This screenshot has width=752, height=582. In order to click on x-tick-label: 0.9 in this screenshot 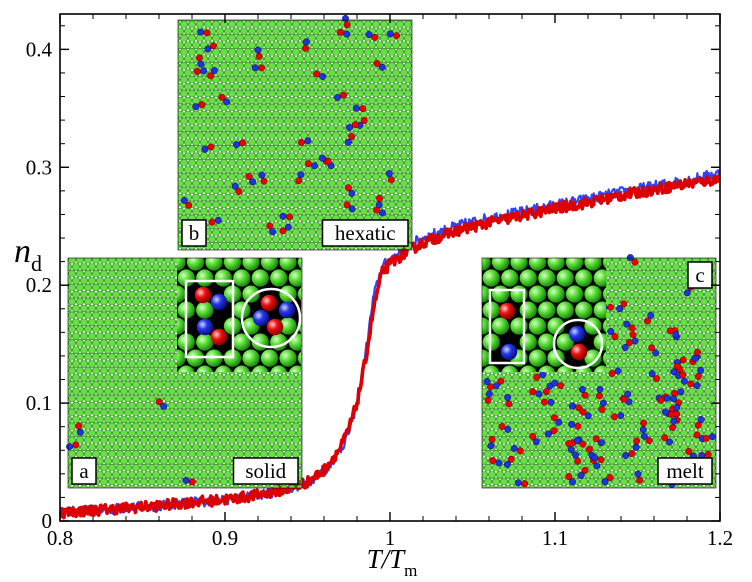, I will do `click(225, 538)`.